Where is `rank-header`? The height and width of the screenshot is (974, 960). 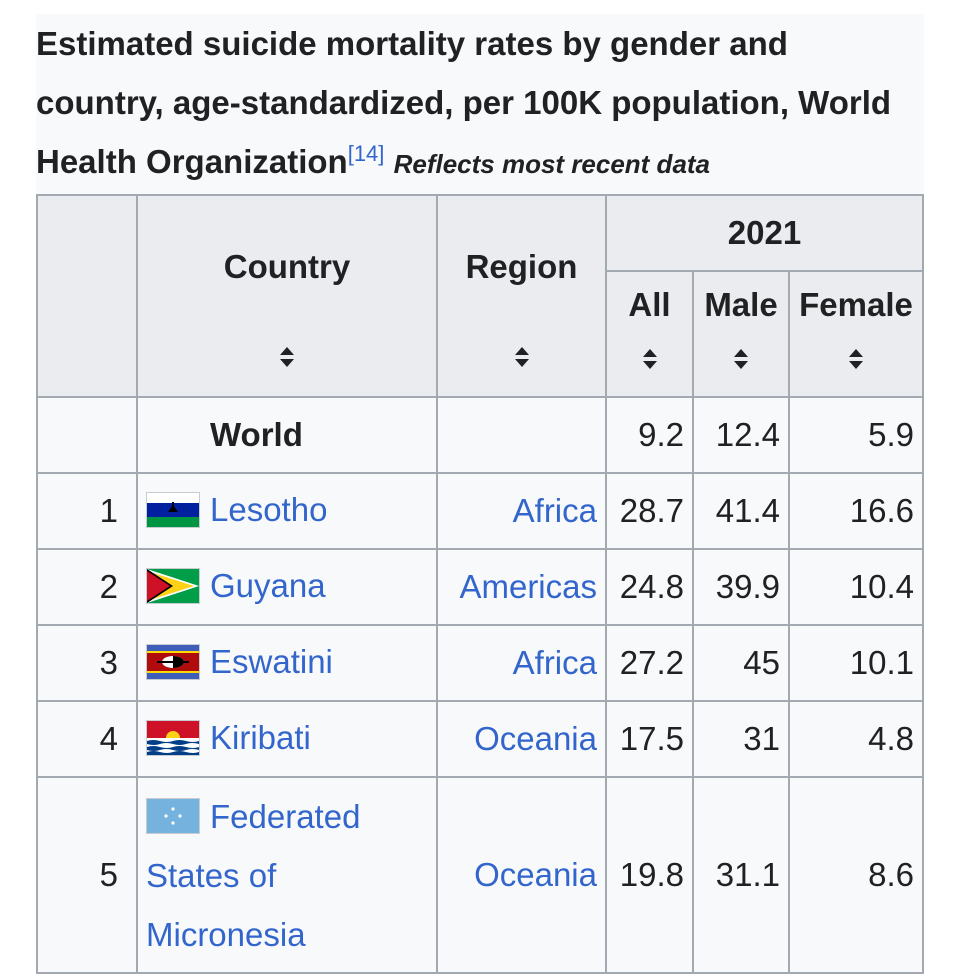
rank-header is located at coordinates (87, 296).